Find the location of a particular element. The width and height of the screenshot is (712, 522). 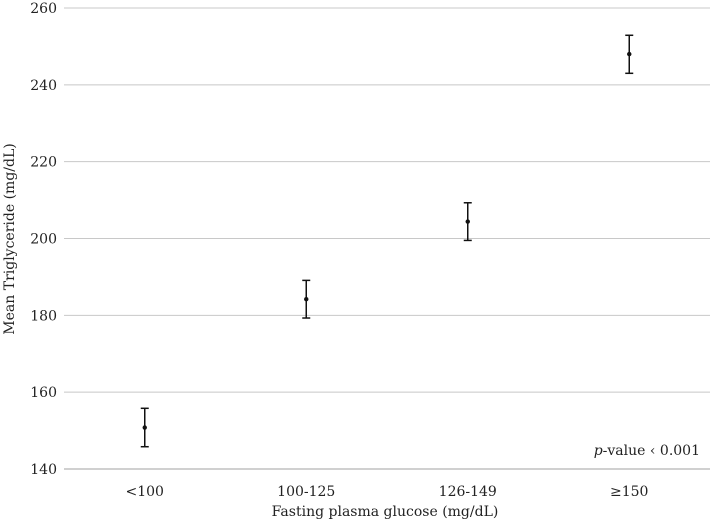

p-value-text: -value ‹ 0.001 is located at coordinates (651, 451).